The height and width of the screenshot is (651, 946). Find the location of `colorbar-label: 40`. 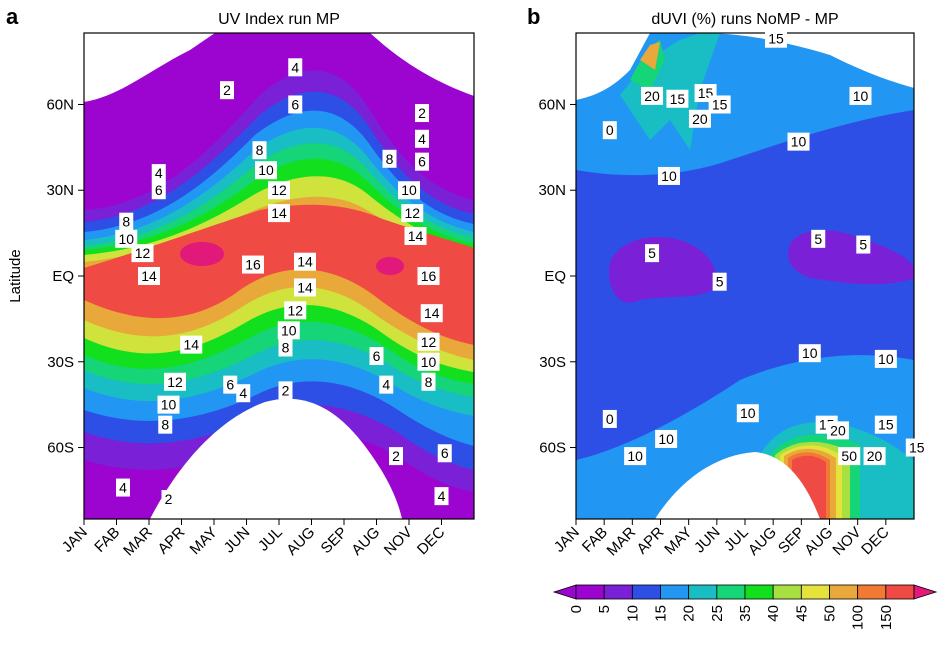

colorbar-label: 40 is located at coordinates (773, 613).